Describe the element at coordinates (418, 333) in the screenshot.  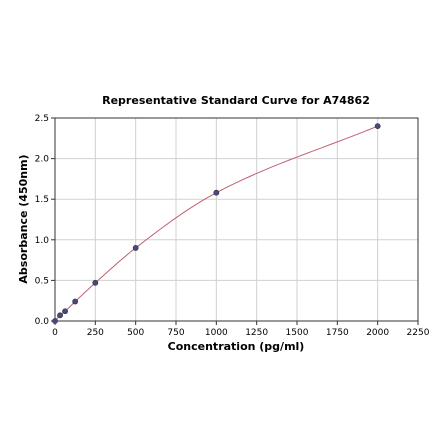
I see `x-tick-label: 2250` at that location.